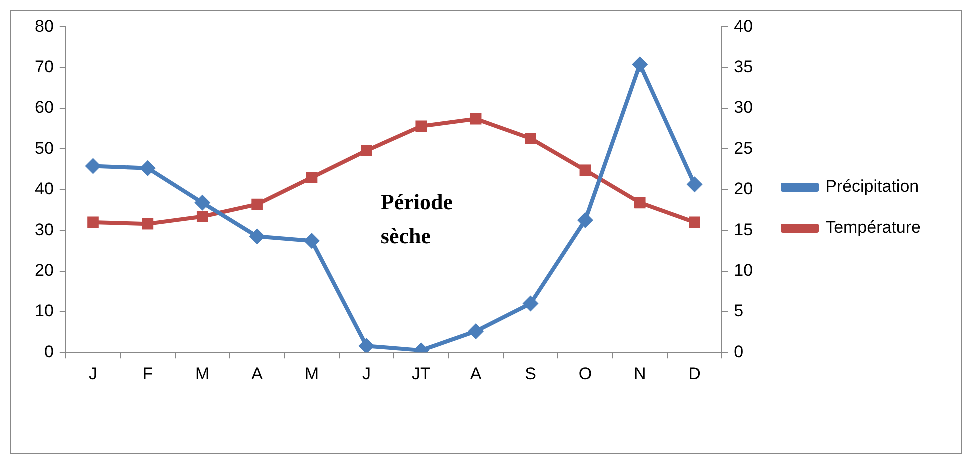 This screenshot has height=464, width=966. Describe the element at coordinates (694, 374) in the screenshot. I see `x-tick-label: D` at that location.